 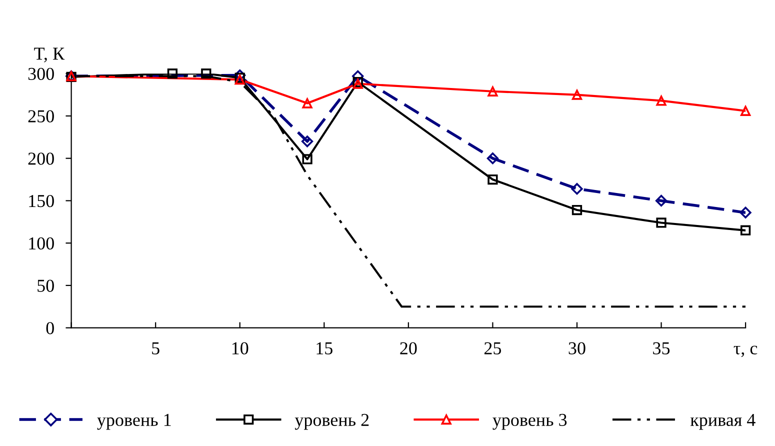 I want to click on legend-label: уровень 2, so click(x=331, y=422).